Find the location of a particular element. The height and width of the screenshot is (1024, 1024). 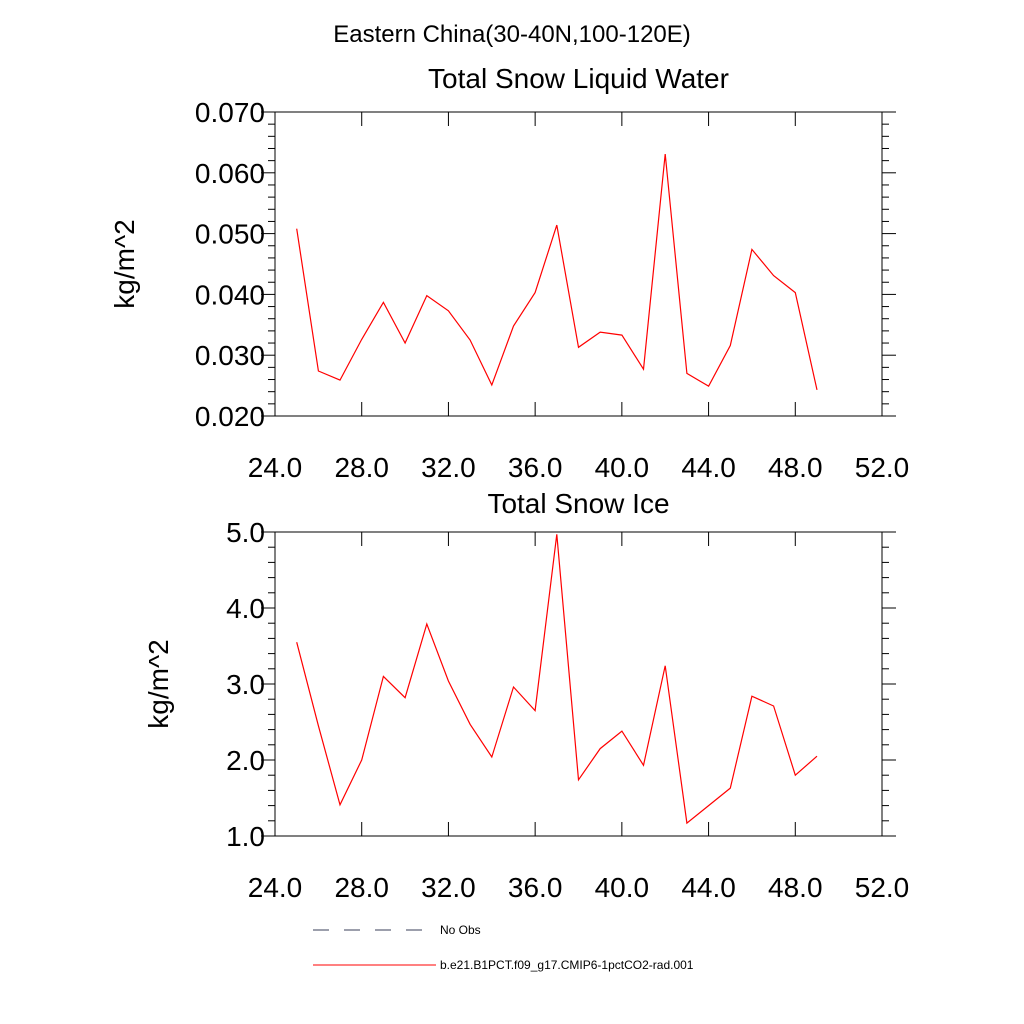

legend-label: No Obs is located at coordinates (460, 930).